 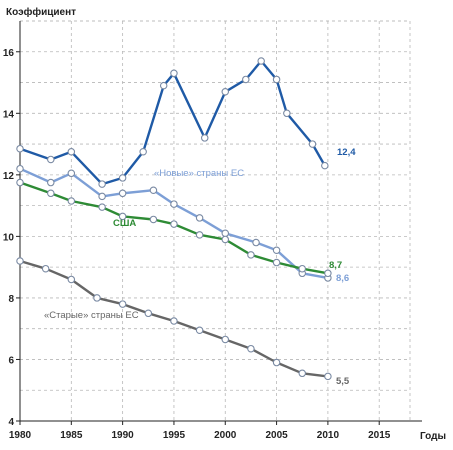 What do you see at coordinates (433, 436) in the screenshot?
I see `x-axis-title: Годы` at bounding box center [433, 436].